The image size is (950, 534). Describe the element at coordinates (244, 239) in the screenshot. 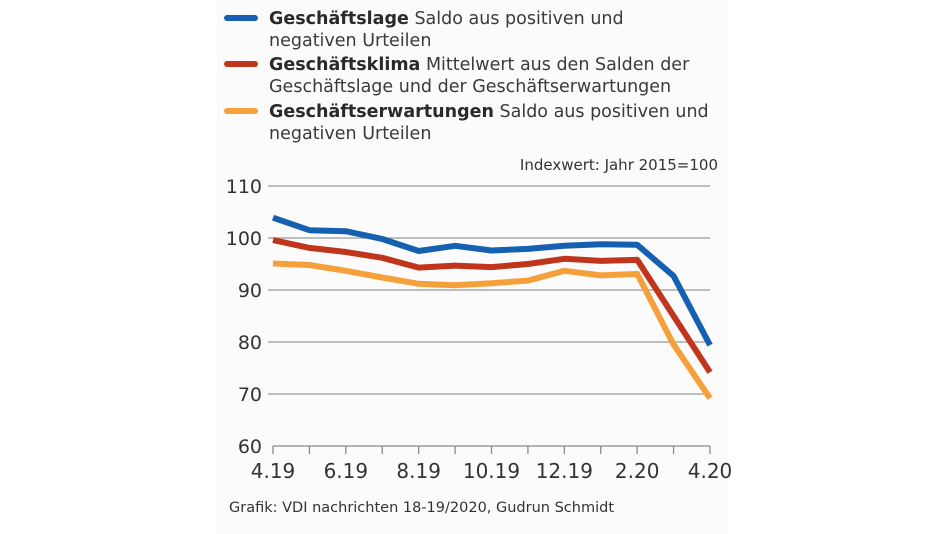

I see `y-tick-label: 100` at that location.